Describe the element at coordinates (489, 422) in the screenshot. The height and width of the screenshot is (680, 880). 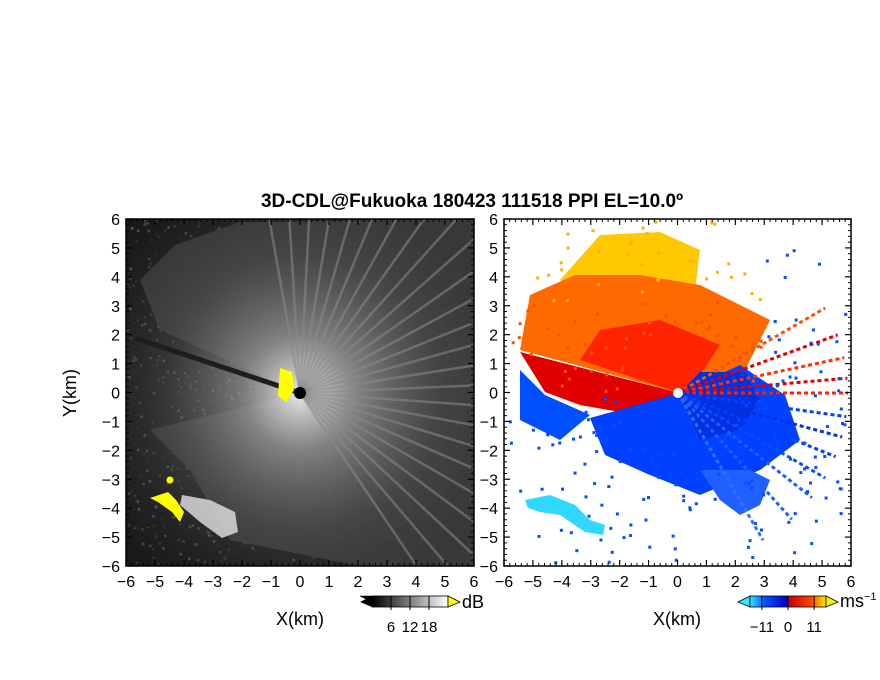
I see `velocity-y-tick-label: −1` at that location.